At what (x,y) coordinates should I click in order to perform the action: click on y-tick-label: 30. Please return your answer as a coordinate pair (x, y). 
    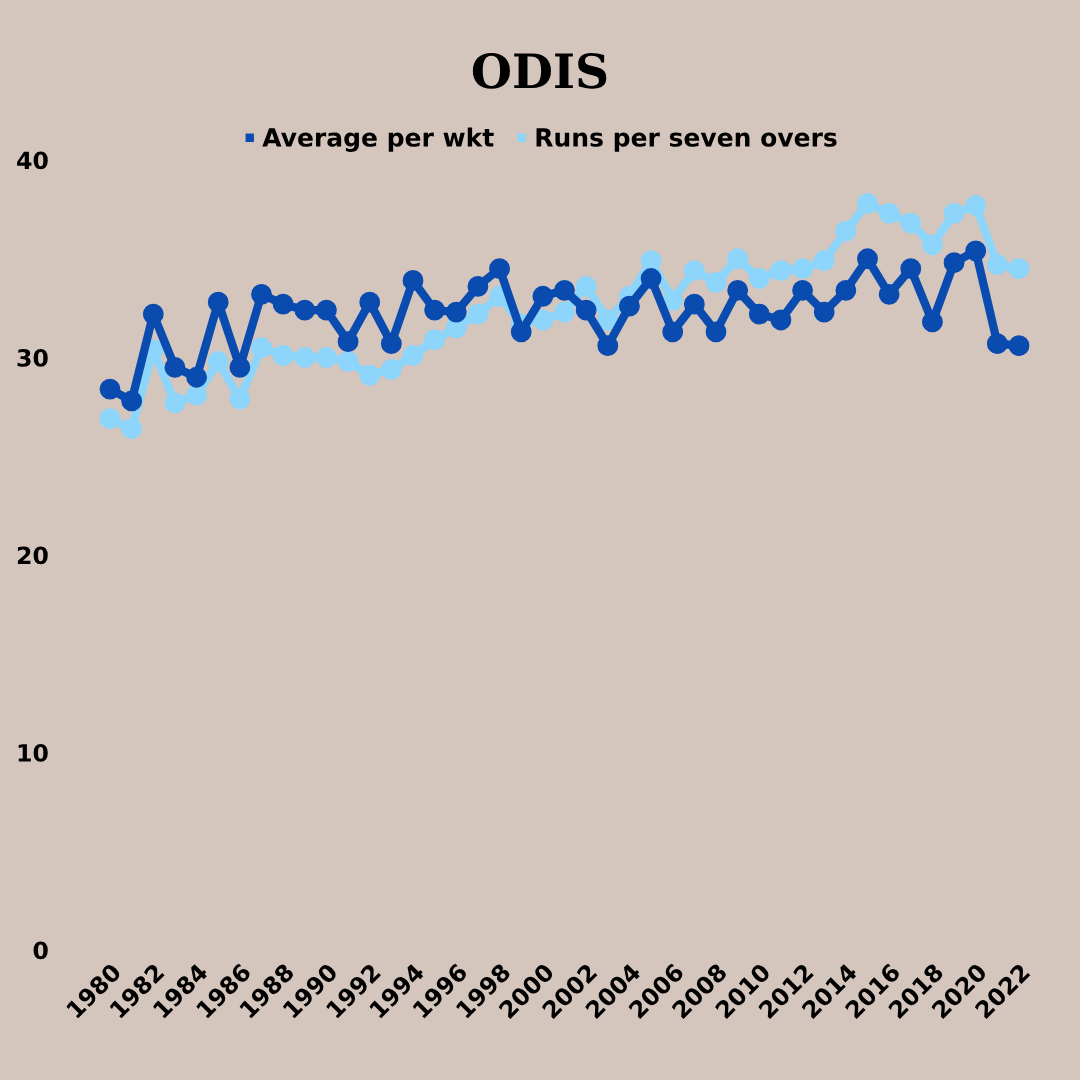
    Looking at the image, I should click on (32, 357).